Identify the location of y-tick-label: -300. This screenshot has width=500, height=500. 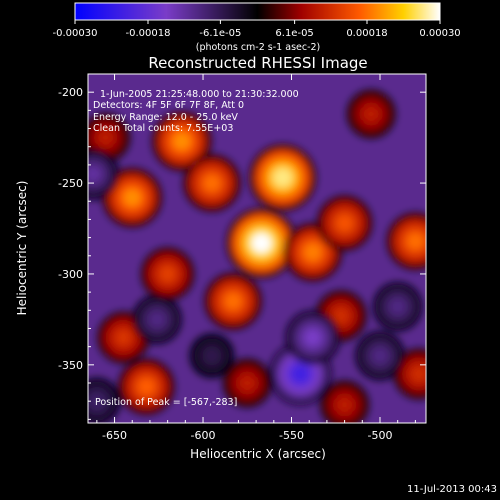
(70, 274).